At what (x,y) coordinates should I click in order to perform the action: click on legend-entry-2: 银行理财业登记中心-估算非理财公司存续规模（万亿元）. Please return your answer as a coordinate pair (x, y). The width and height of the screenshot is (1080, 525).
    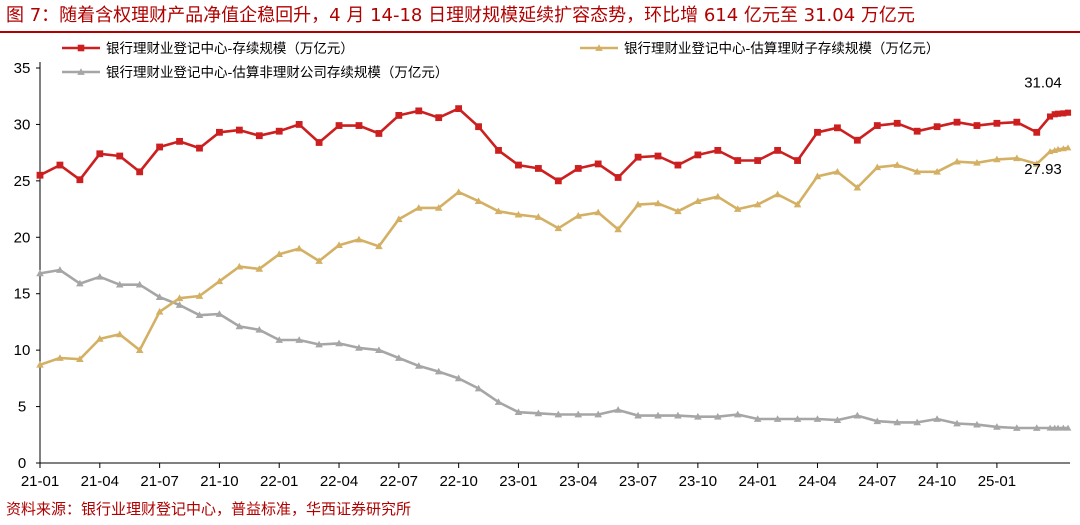
    Looking at the image, I should click on (255, 73).